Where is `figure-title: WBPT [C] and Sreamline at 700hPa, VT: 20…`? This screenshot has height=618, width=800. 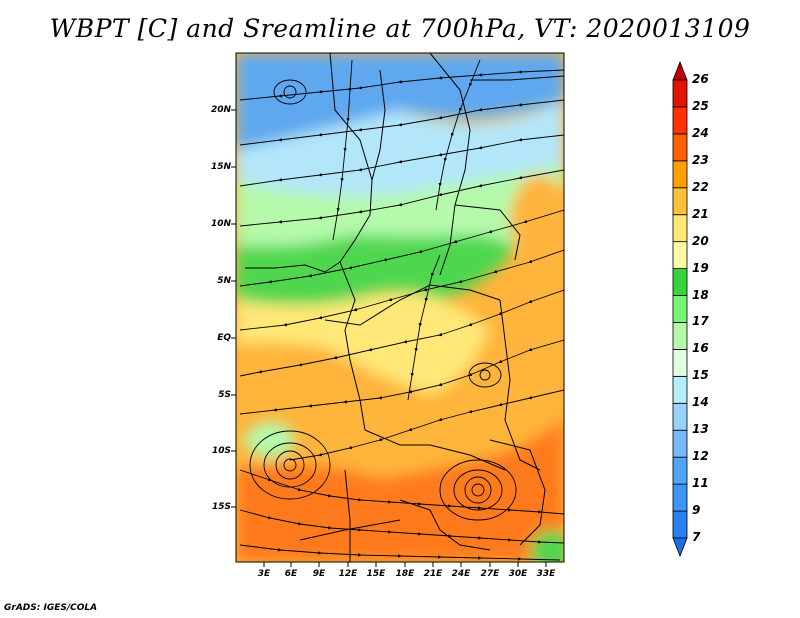 figure-title: WBPT [C] and Sreamline at 700hPa, VT: 20… is located at coordinates (400, 28).